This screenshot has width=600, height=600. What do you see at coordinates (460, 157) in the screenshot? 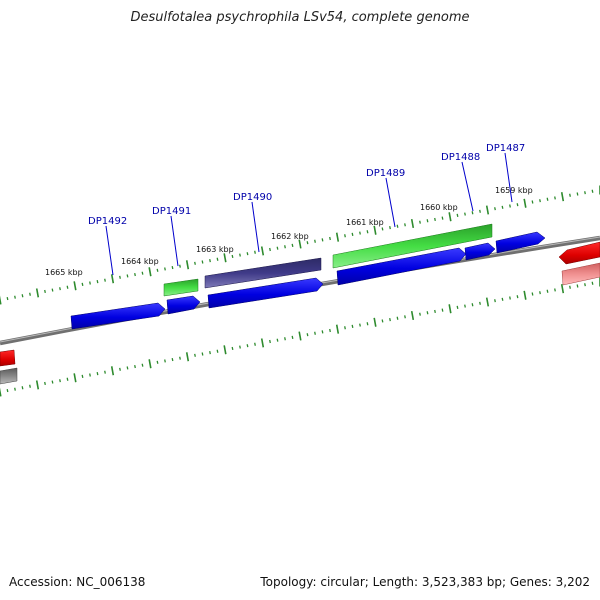
I see `gene-label-dp1488: DP1488` at bounding box center [460, 157].